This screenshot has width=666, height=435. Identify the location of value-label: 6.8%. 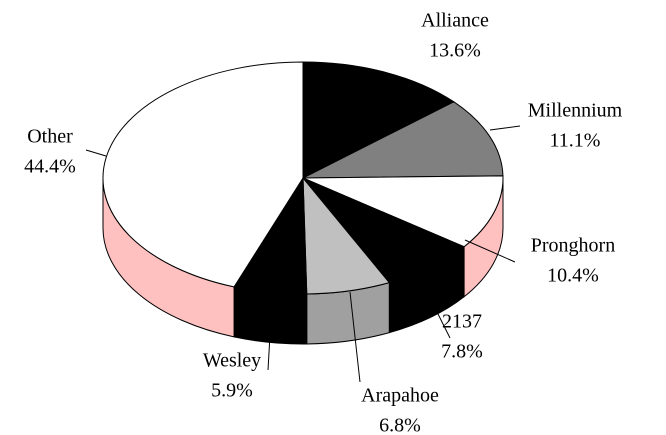
(400, 425).